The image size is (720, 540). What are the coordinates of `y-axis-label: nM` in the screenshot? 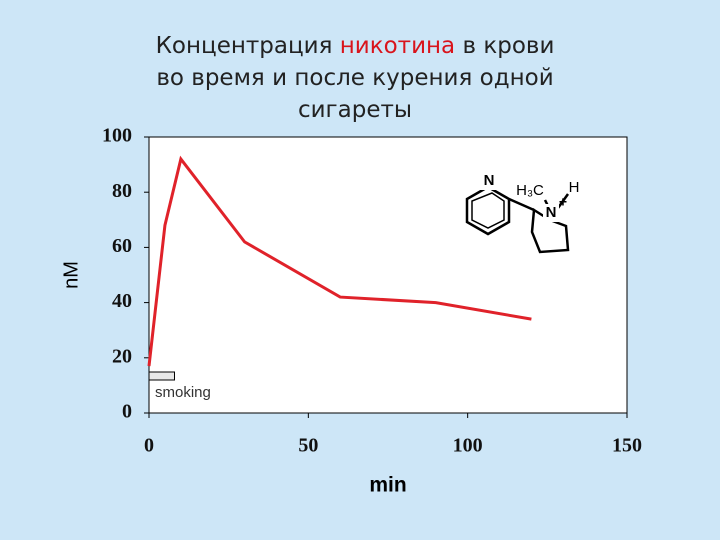 It's located at (71, 275).